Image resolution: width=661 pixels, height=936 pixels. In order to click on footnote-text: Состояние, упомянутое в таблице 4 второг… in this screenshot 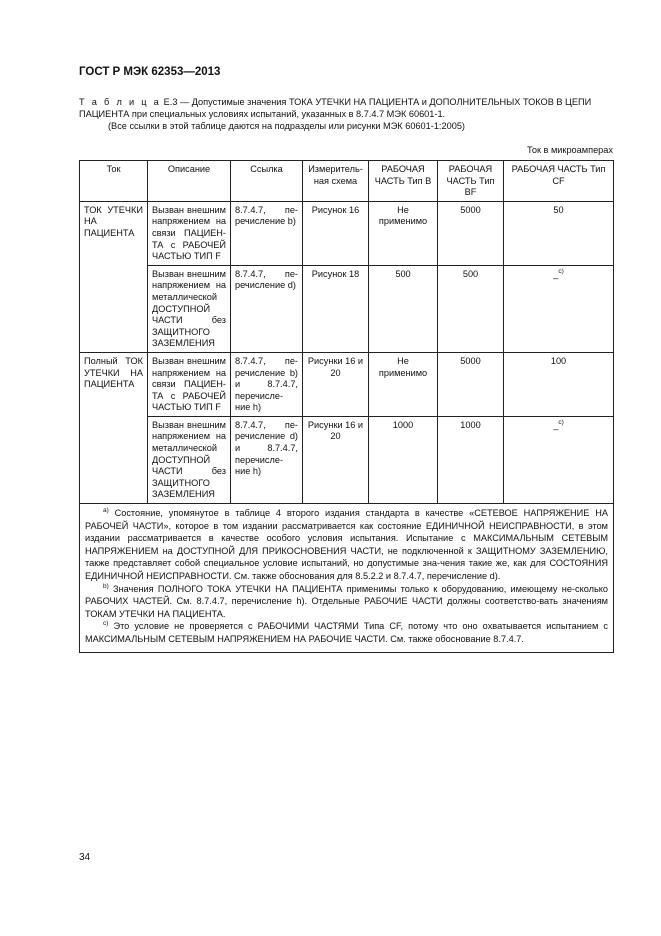, I will do `click(346, 544)`.